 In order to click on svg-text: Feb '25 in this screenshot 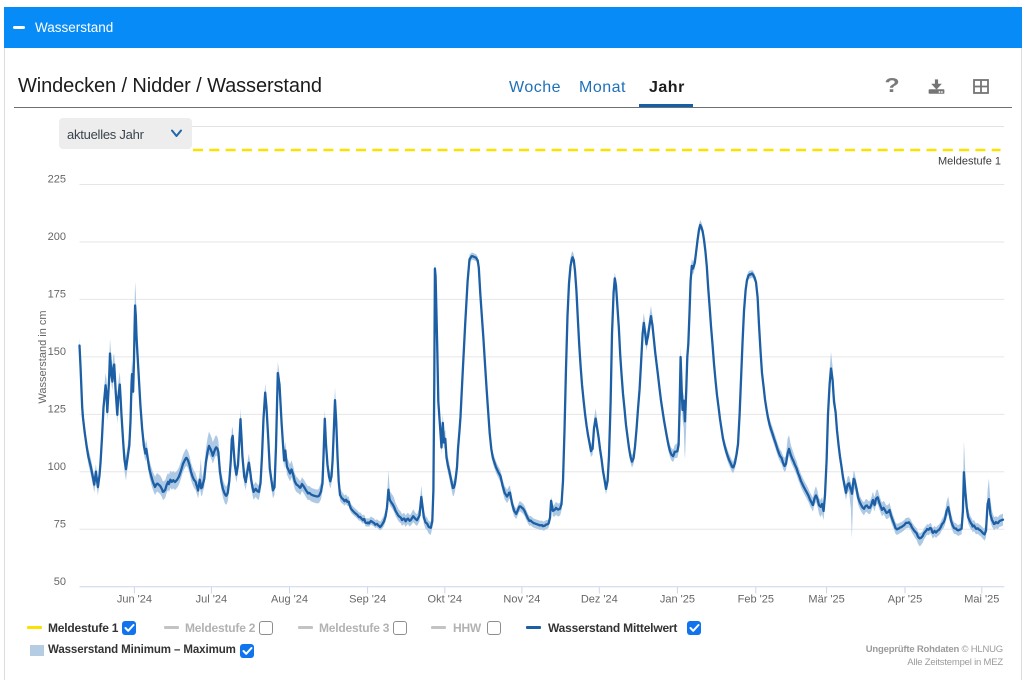, I will do `click(756, 599)`.